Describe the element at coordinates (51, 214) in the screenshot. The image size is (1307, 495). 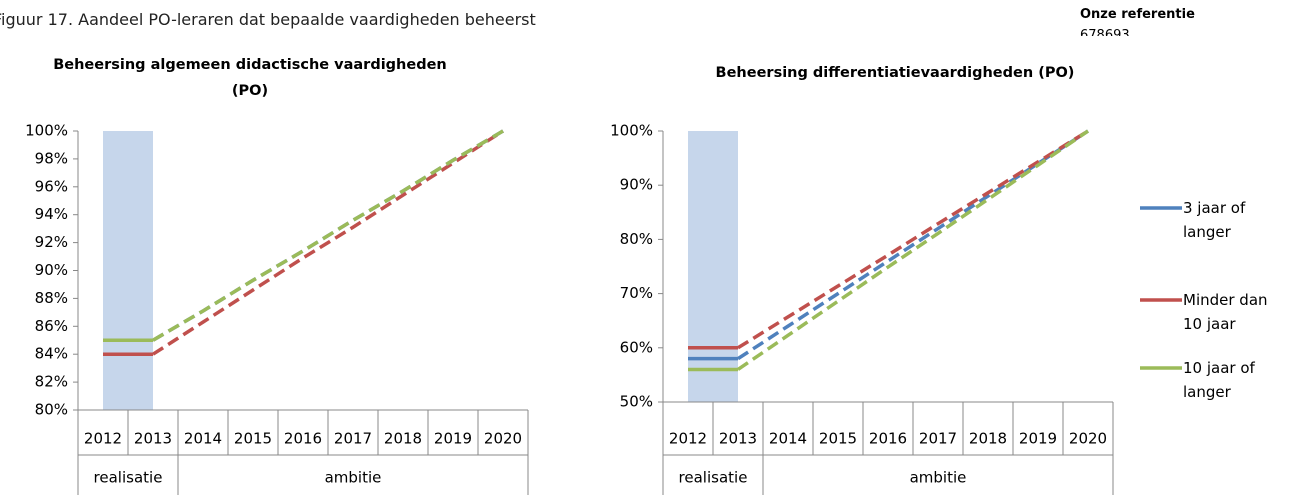
I see `y-tick-label: 94%` at that location.